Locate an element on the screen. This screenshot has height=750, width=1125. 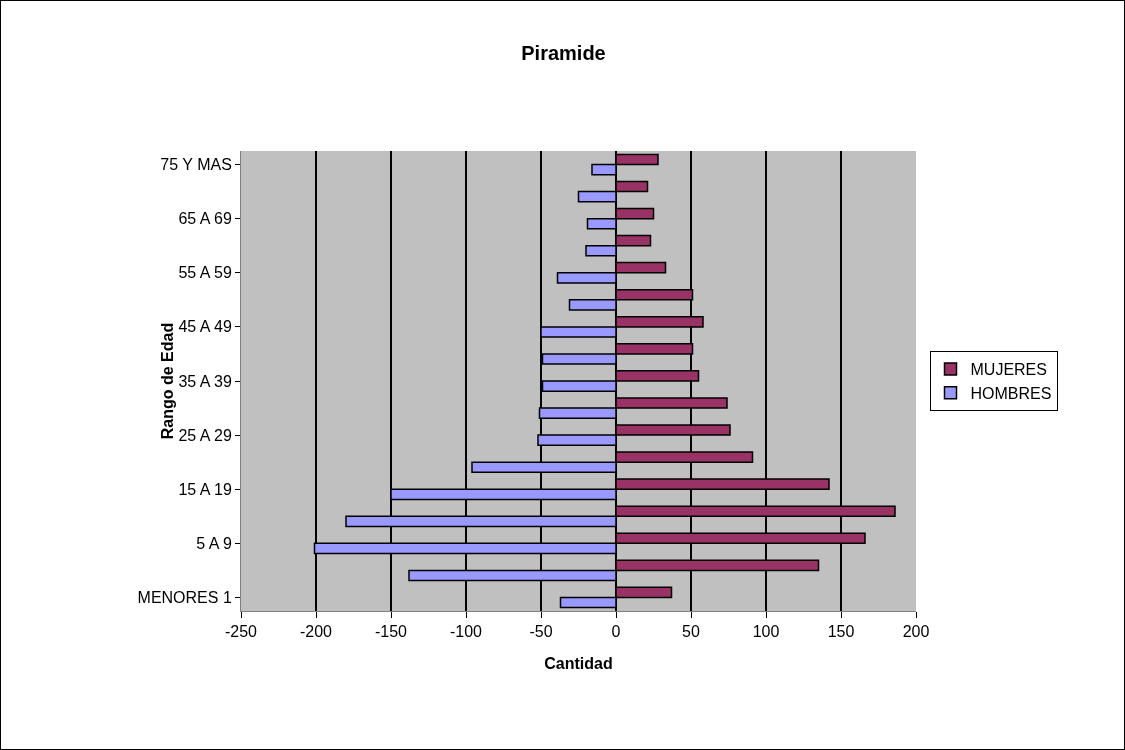
x-tick-label: 100 is located at coordinates (766, 632).